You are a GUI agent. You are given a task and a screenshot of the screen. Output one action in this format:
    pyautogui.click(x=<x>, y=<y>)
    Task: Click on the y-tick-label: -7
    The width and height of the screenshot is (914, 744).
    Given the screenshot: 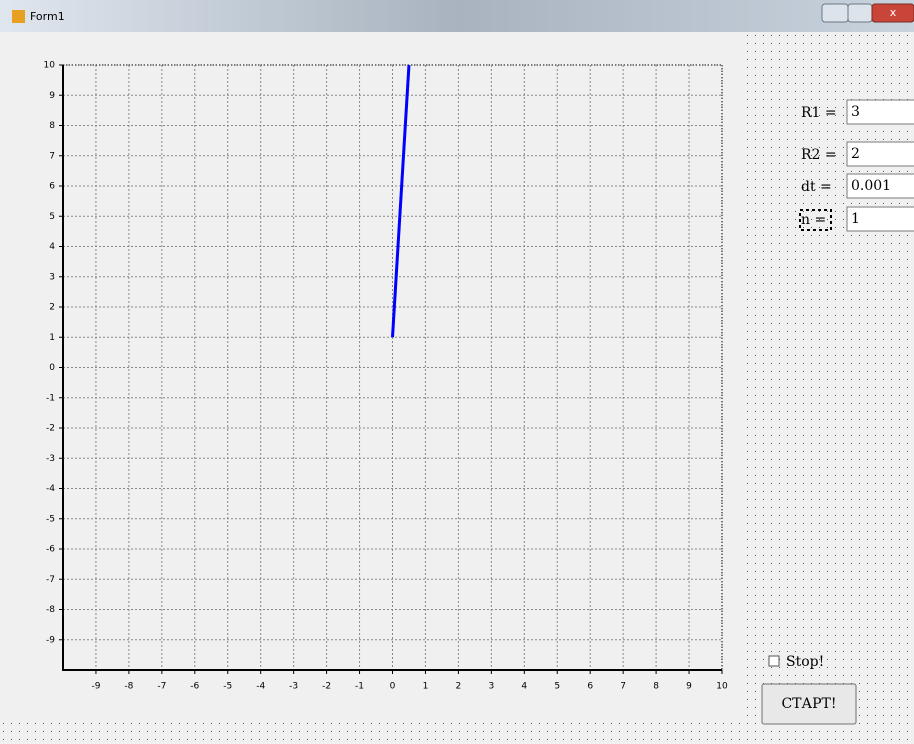 What is the action you would take?
    pyautogui.click(x=50, y=580)
    